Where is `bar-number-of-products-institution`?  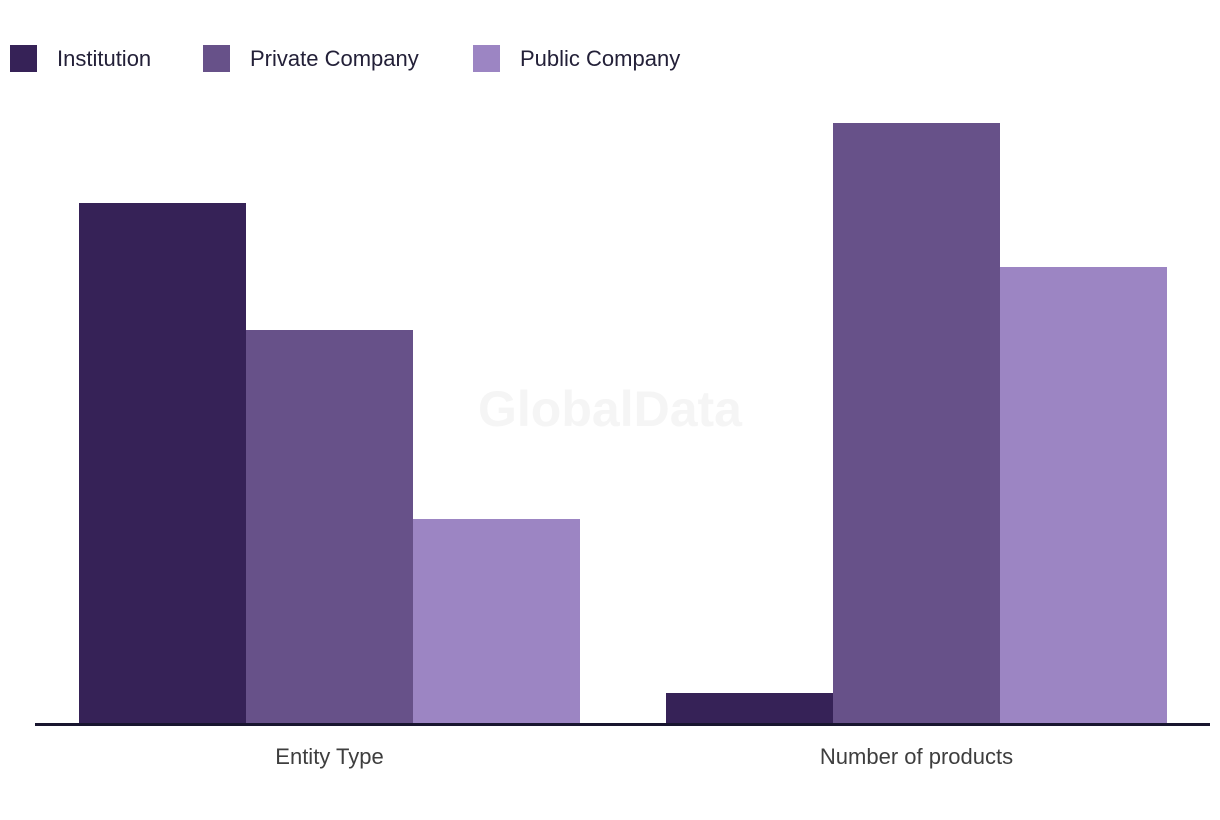
bar-number-of-products-institution is located at coordinates (749, 708).